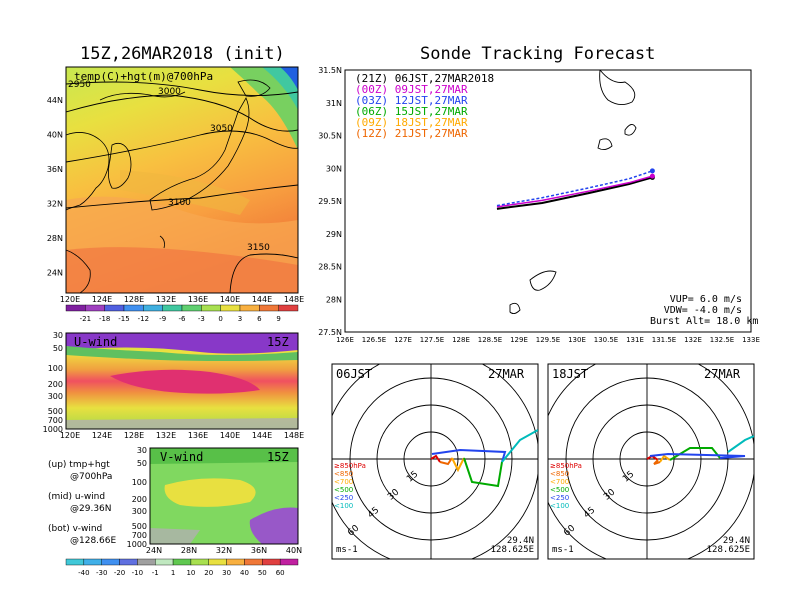  I want to click on track-lat-tick: 27.5N, so click(330, 332).